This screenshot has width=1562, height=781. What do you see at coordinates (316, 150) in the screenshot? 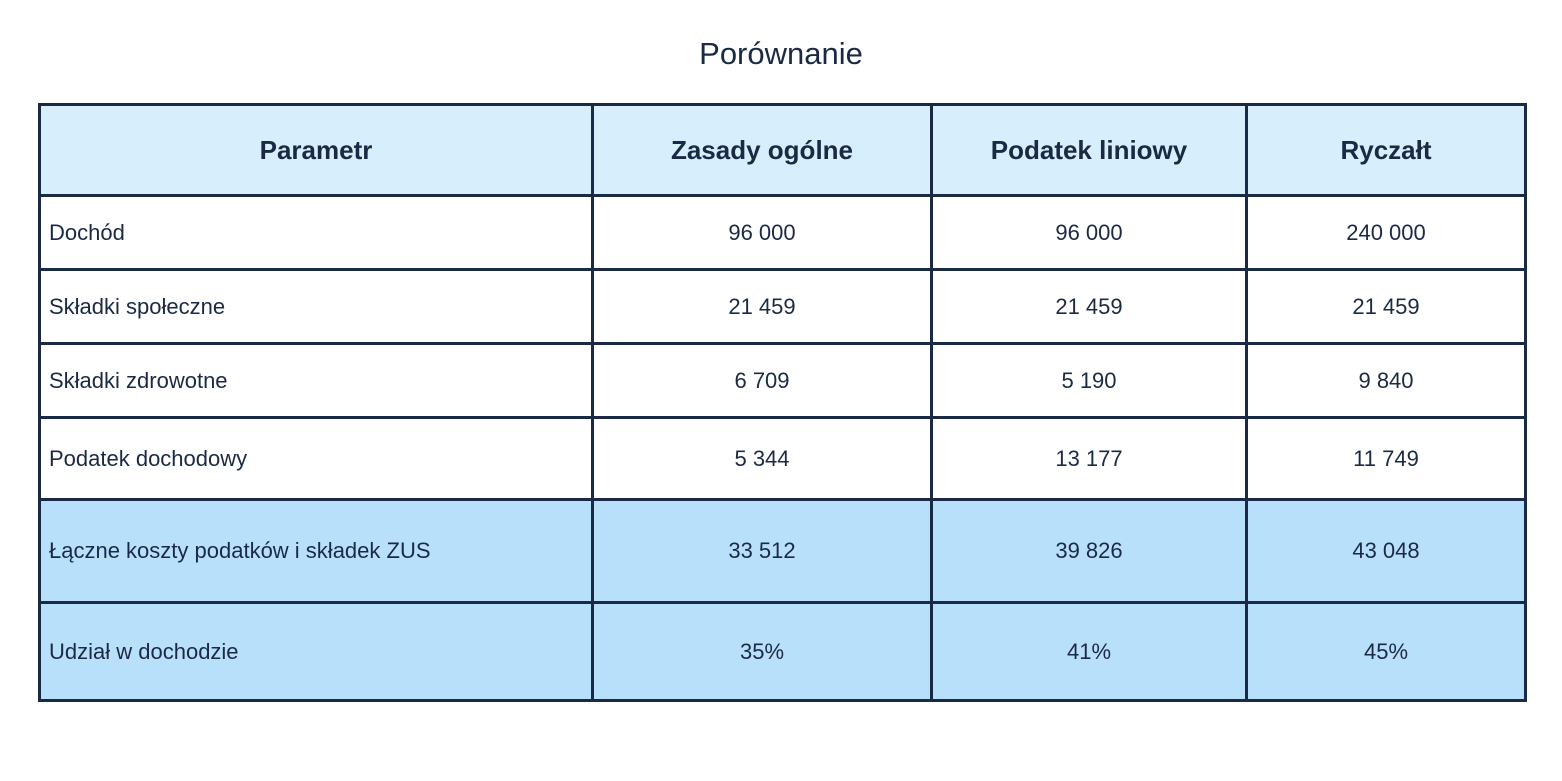
I see `header-parametr: Parametr` at bounding box center [316, 150].